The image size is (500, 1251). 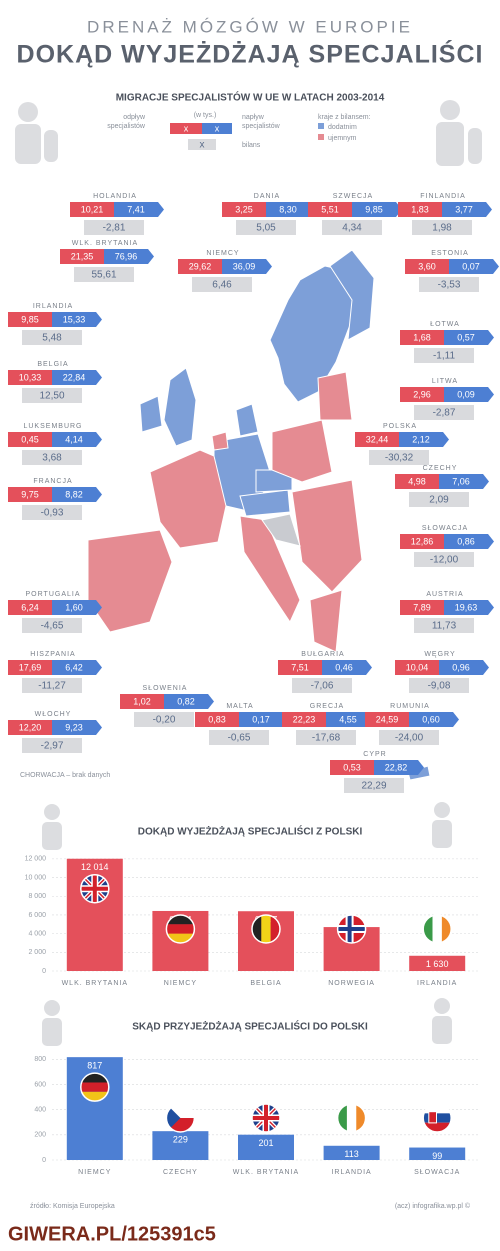 I want to click on balance-value: 55,61, so click(x=103, y=275).